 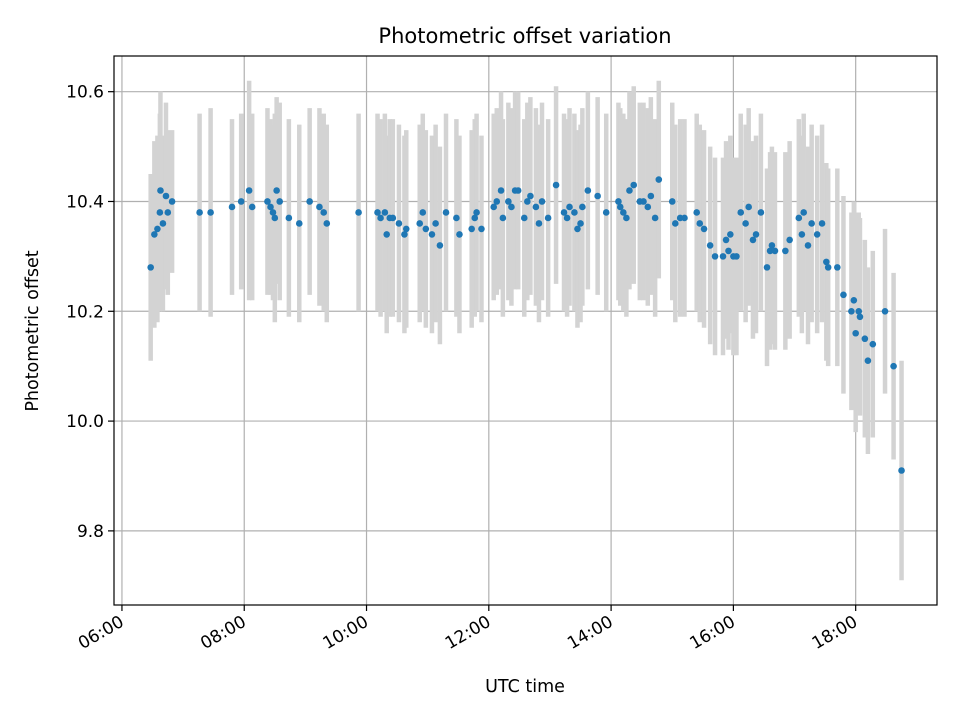 What do you see at coordinates (85, 312) in the screenshot?
I see `y-tick-label: 10.2` at bounding box center [85, 312].